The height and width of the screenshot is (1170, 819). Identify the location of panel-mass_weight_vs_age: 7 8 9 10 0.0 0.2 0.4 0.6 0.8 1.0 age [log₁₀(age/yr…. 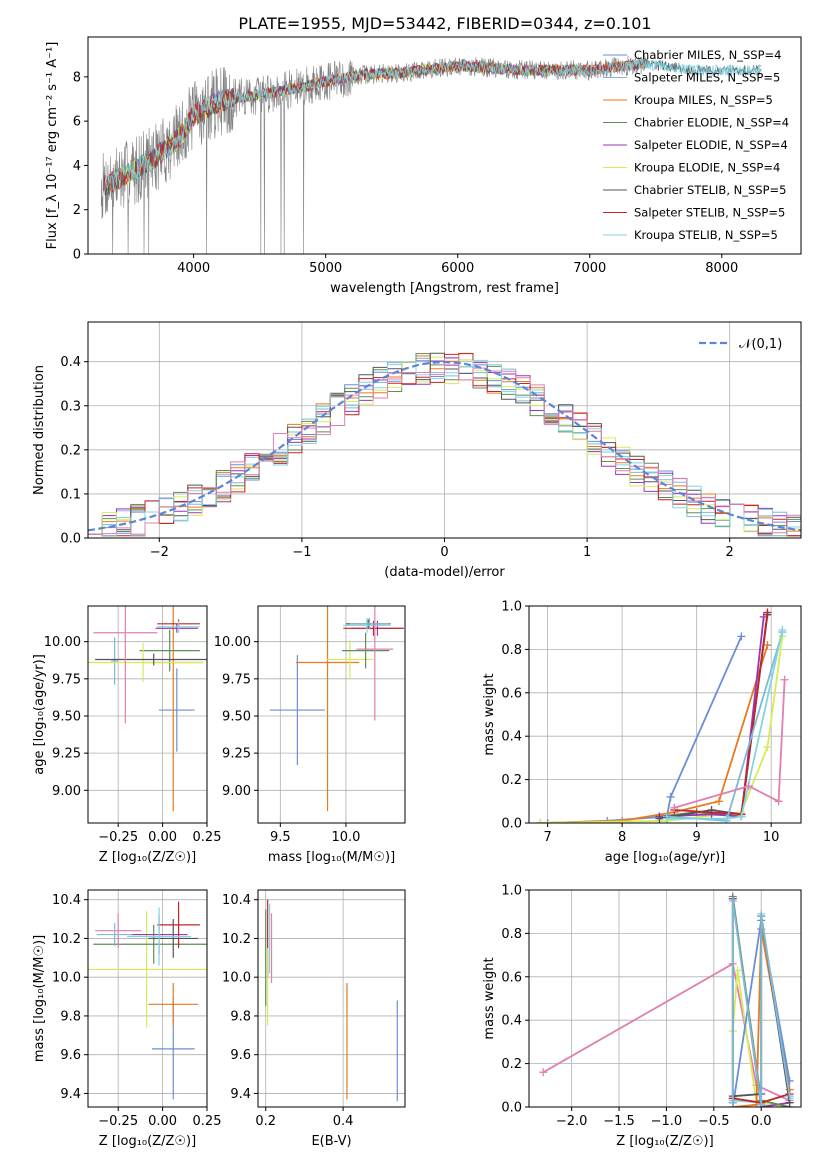
(642, 732).